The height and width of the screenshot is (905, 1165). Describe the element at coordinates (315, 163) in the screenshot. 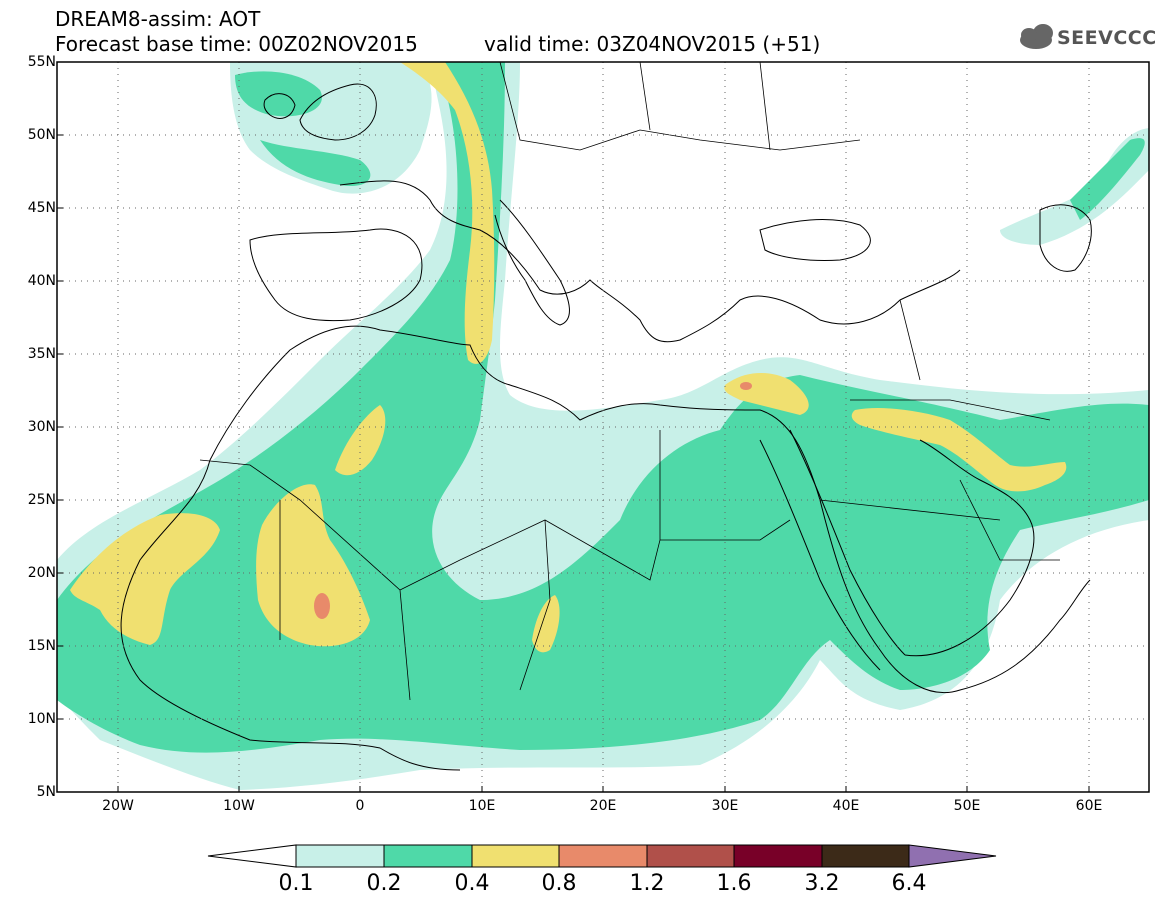

I see `aot-contour-0.2-biscay` at that location.